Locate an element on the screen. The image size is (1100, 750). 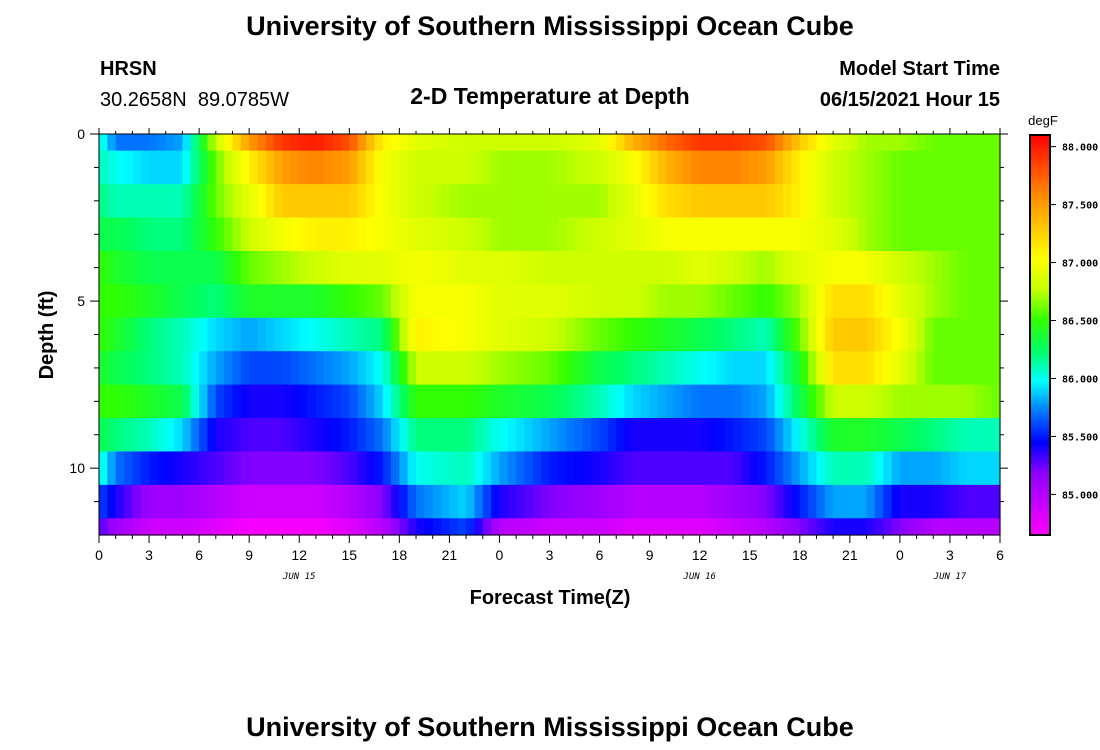
date-label: JUN 17 is located at coordinates (950, 577).